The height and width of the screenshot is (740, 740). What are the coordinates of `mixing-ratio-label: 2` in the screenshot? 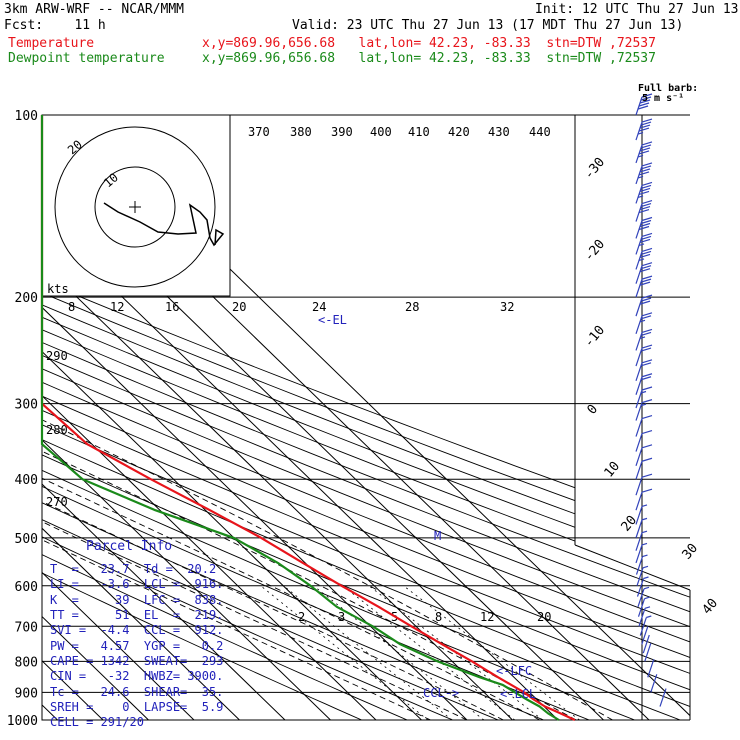 It's located at (301, 617).